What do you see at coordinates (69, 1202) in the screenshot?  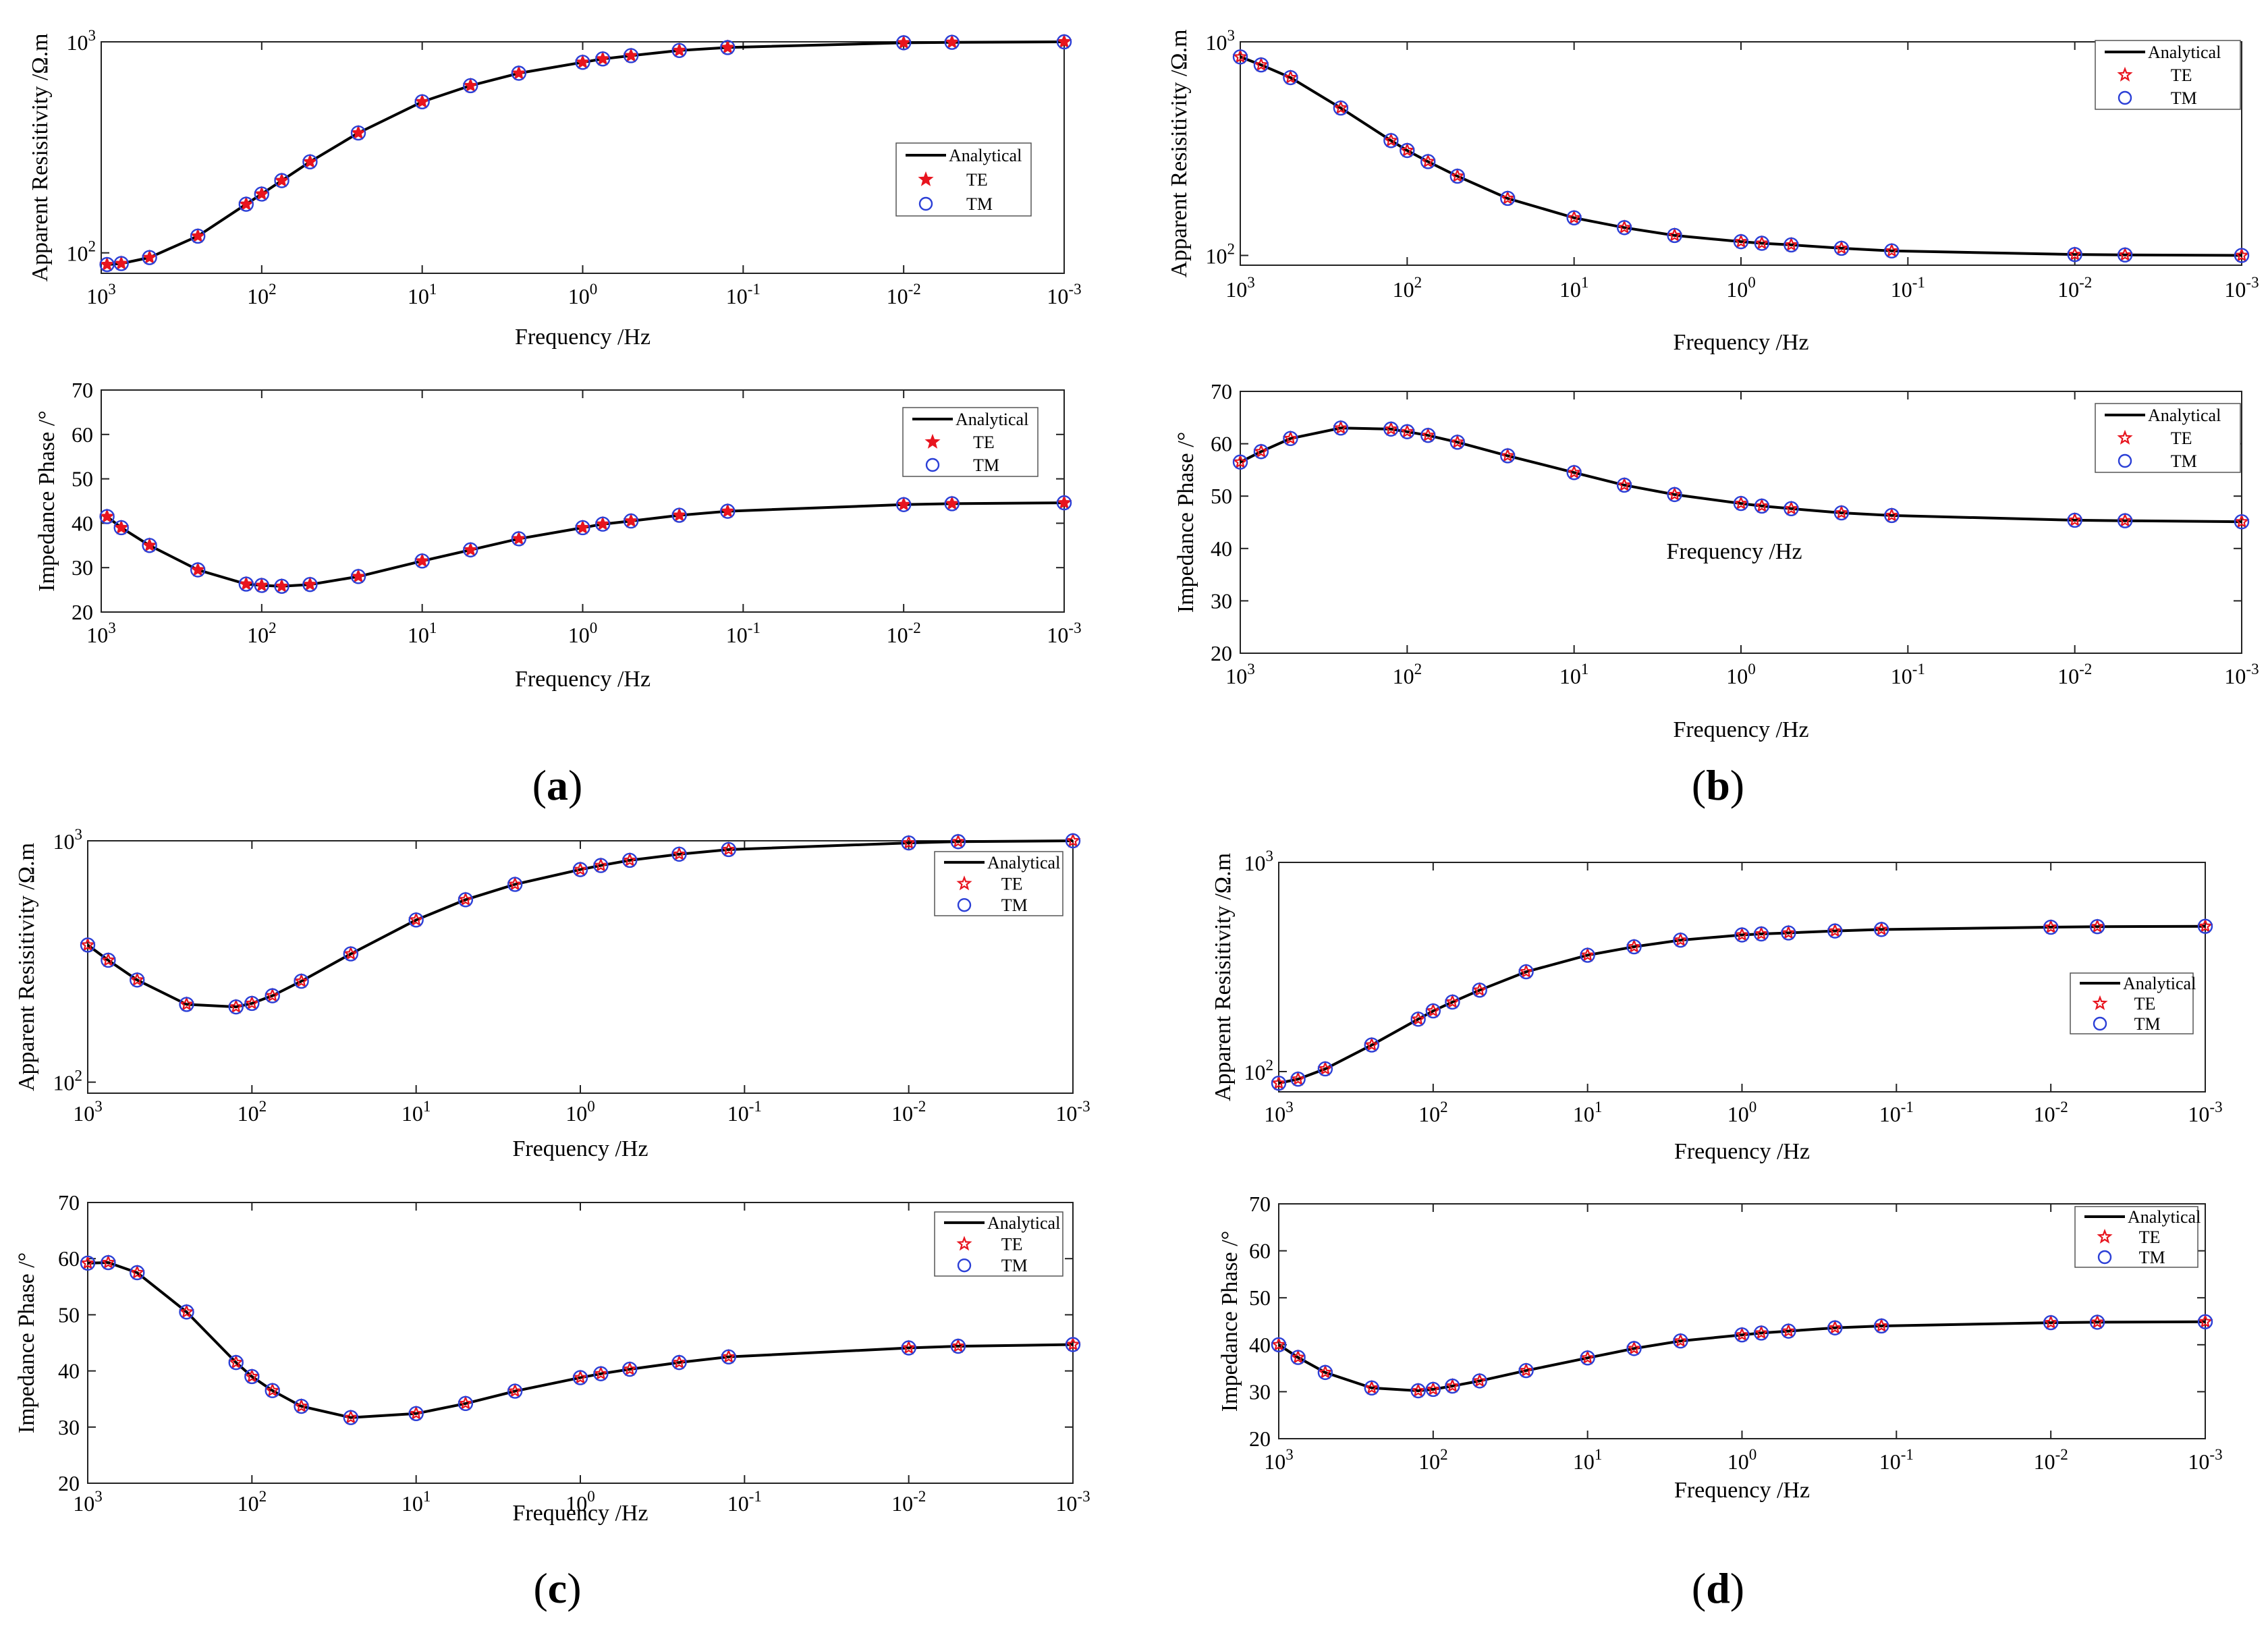 I see `y-tick-label: 70` at bounding box center [69, 1202].